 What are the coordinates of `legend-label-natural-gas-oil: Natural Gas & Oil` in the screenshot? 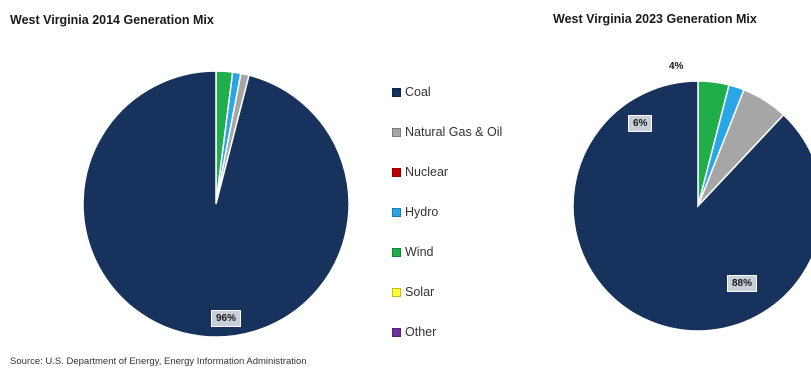 It's located at (454, 132).